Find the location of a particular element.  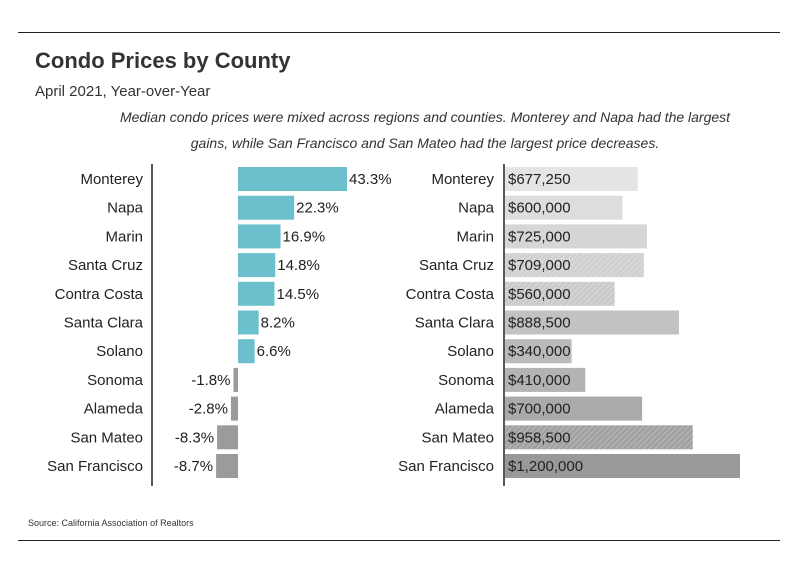

price-category-label-marin: Marin is located at coordinates (475, 236).